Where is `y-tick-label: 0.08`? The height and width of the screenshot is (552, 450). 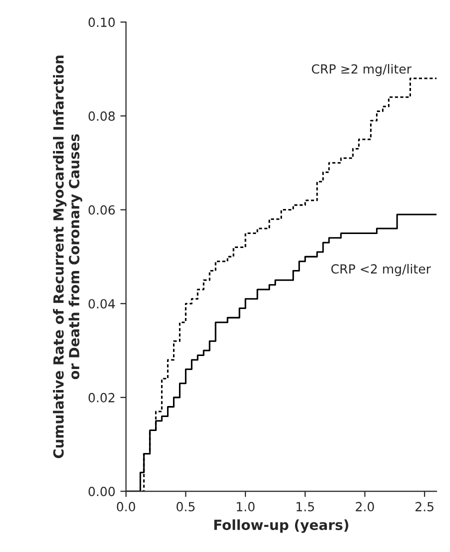 y-tick-label: 0.08 is located at coordinates (101, 116).